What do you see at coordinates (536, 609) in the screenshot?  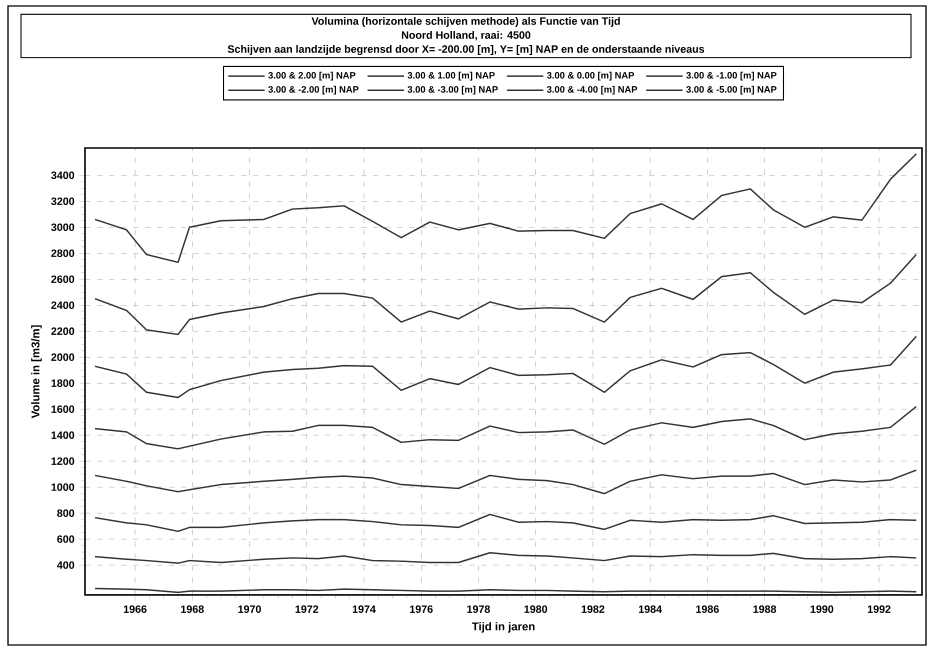 I see `x-tick-label: 1980` at bounding box center [536, 609].